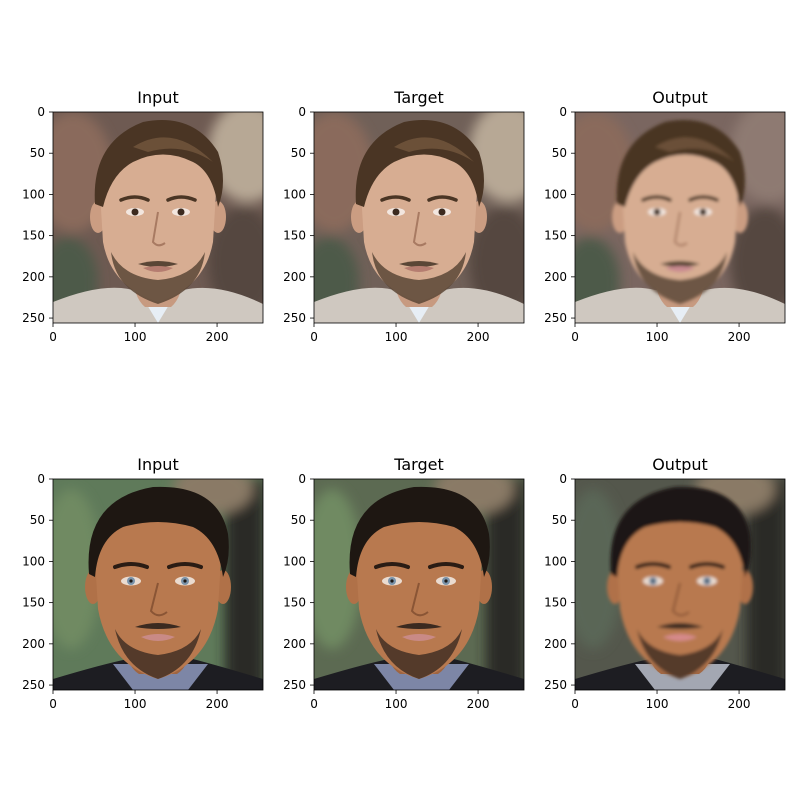 The height and width of the screenshot is (800, 800). I want to click on panel-1: Target 0 100 200 0 50 100 150 200 250, so click(404, 216).